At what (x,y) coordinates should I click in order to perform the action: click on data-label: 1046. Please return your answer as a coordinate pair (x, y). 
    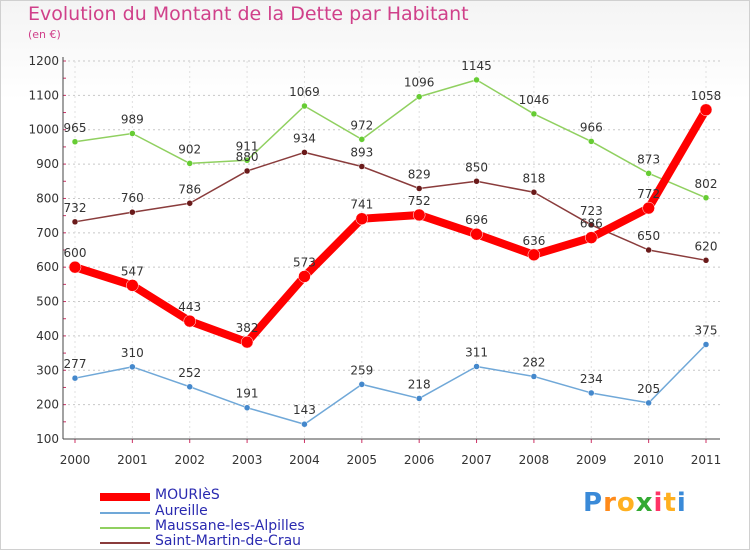
    Looking at the image, I should click on (534, 100).